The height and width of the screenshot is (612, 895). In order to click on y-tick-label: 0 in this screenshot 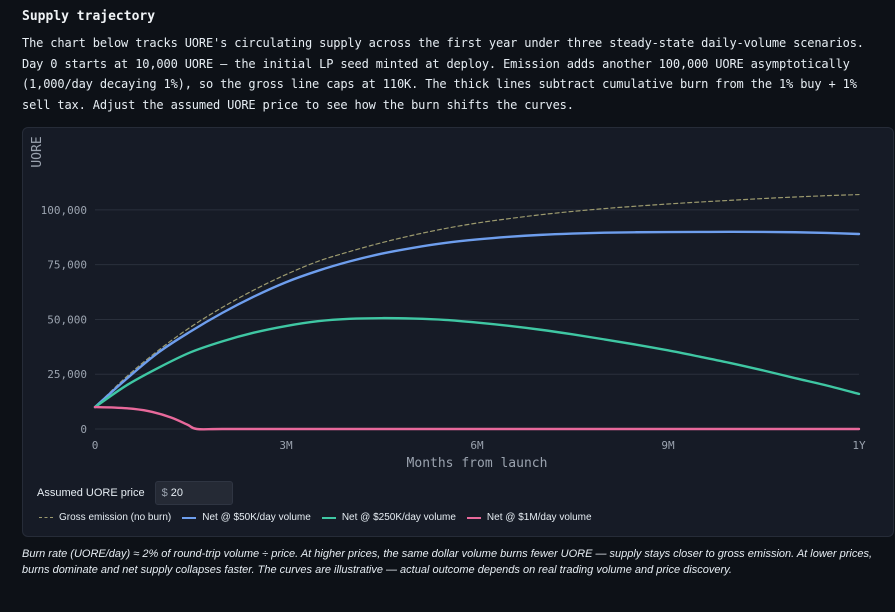, I will do `click(83, 429)`.